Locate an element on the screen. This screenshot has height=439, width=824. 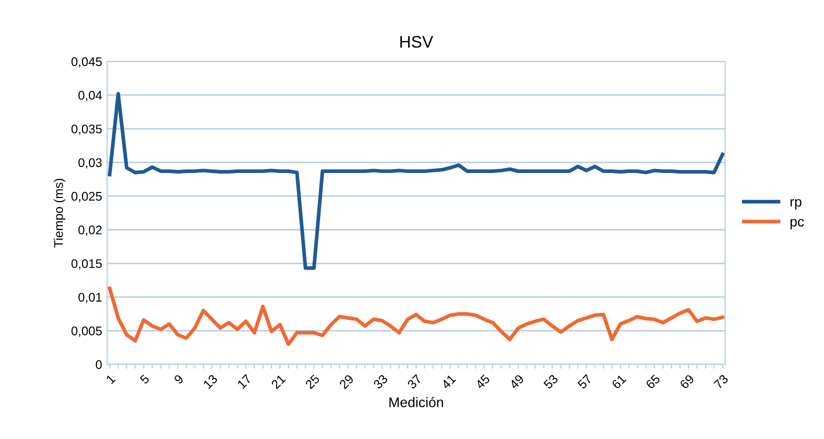
y-tick-label: 0,035 is located at coordinates (86, 129).